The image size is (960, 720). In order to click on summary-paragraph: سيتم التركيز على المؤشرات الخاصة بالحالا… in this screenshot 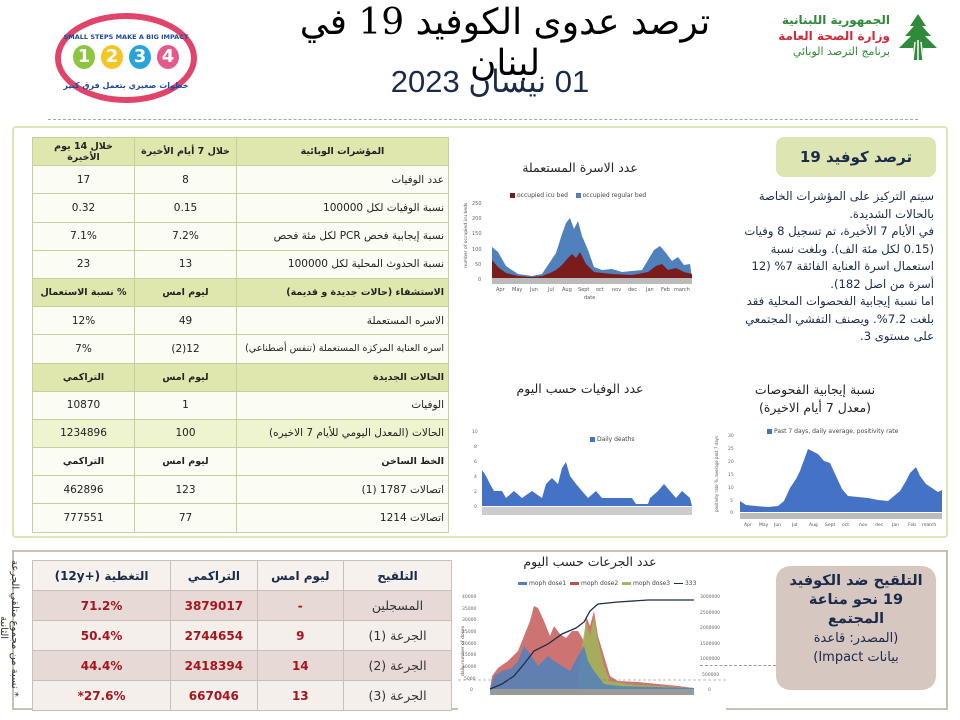, I will do `click(846, 205)`.